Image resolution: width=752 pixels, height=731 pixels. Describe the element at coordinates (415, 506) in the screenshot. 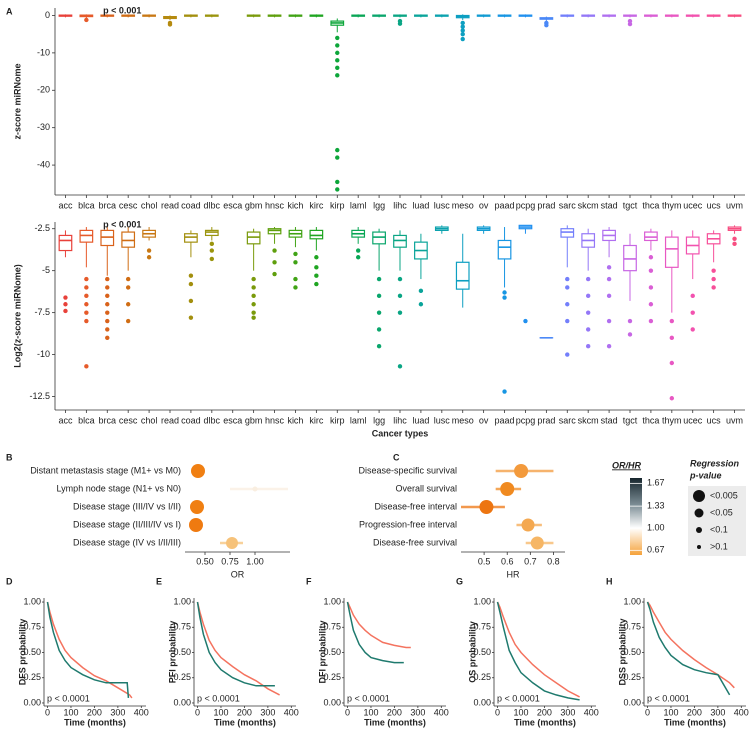

I see `category-label: Disease-free interval` at that location.